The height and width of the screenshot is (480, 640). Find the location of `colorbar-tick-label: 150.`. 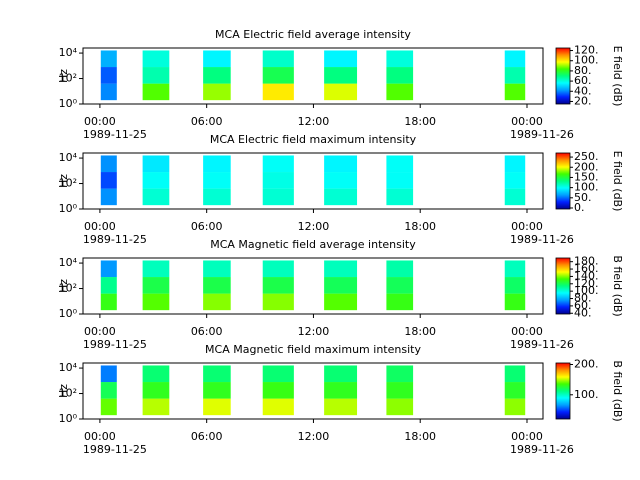

colorbar-tick-label: 150. is located at coordinates (586, 176).